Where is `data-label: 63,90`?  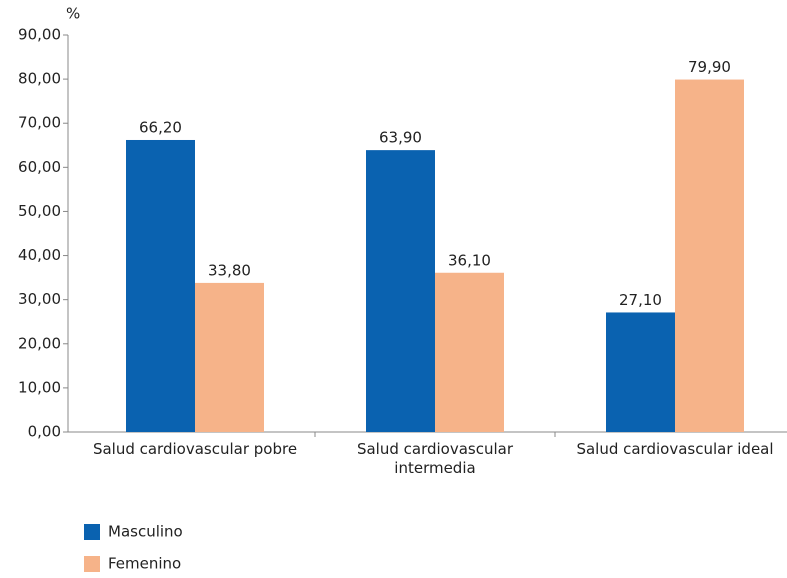
data-label: 63,90 is located at coordinates (400, 138).